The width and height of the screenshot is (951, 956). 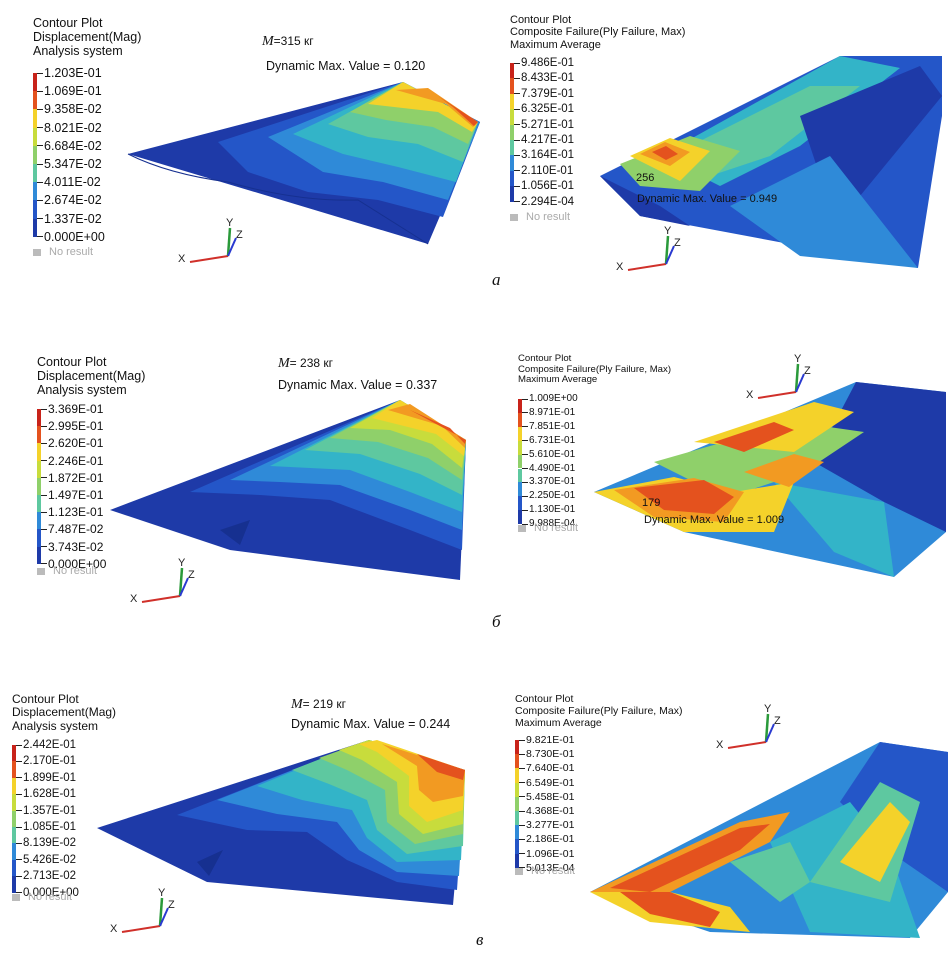 What do you see at coordinates (76, 495) in the screenshot?
I see `legend-value: 1.497E-01` at bounding box center [76, 495].